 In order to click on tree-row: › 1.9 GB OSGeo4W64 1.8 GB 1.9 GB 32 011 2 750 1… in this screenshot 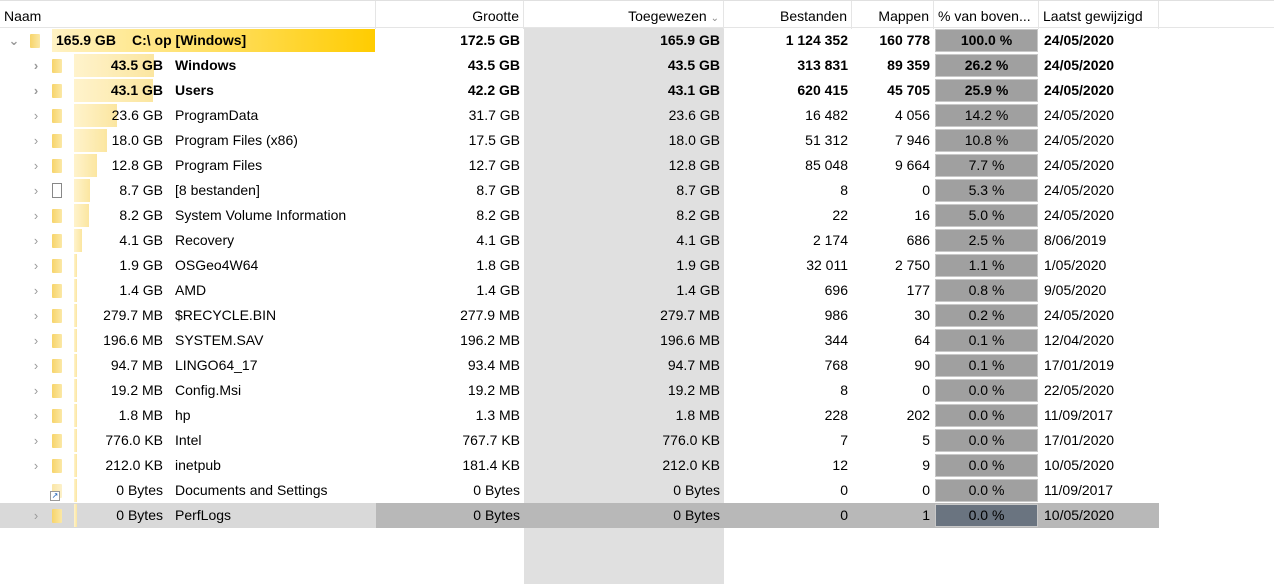, I will do `click(579, 265)`.